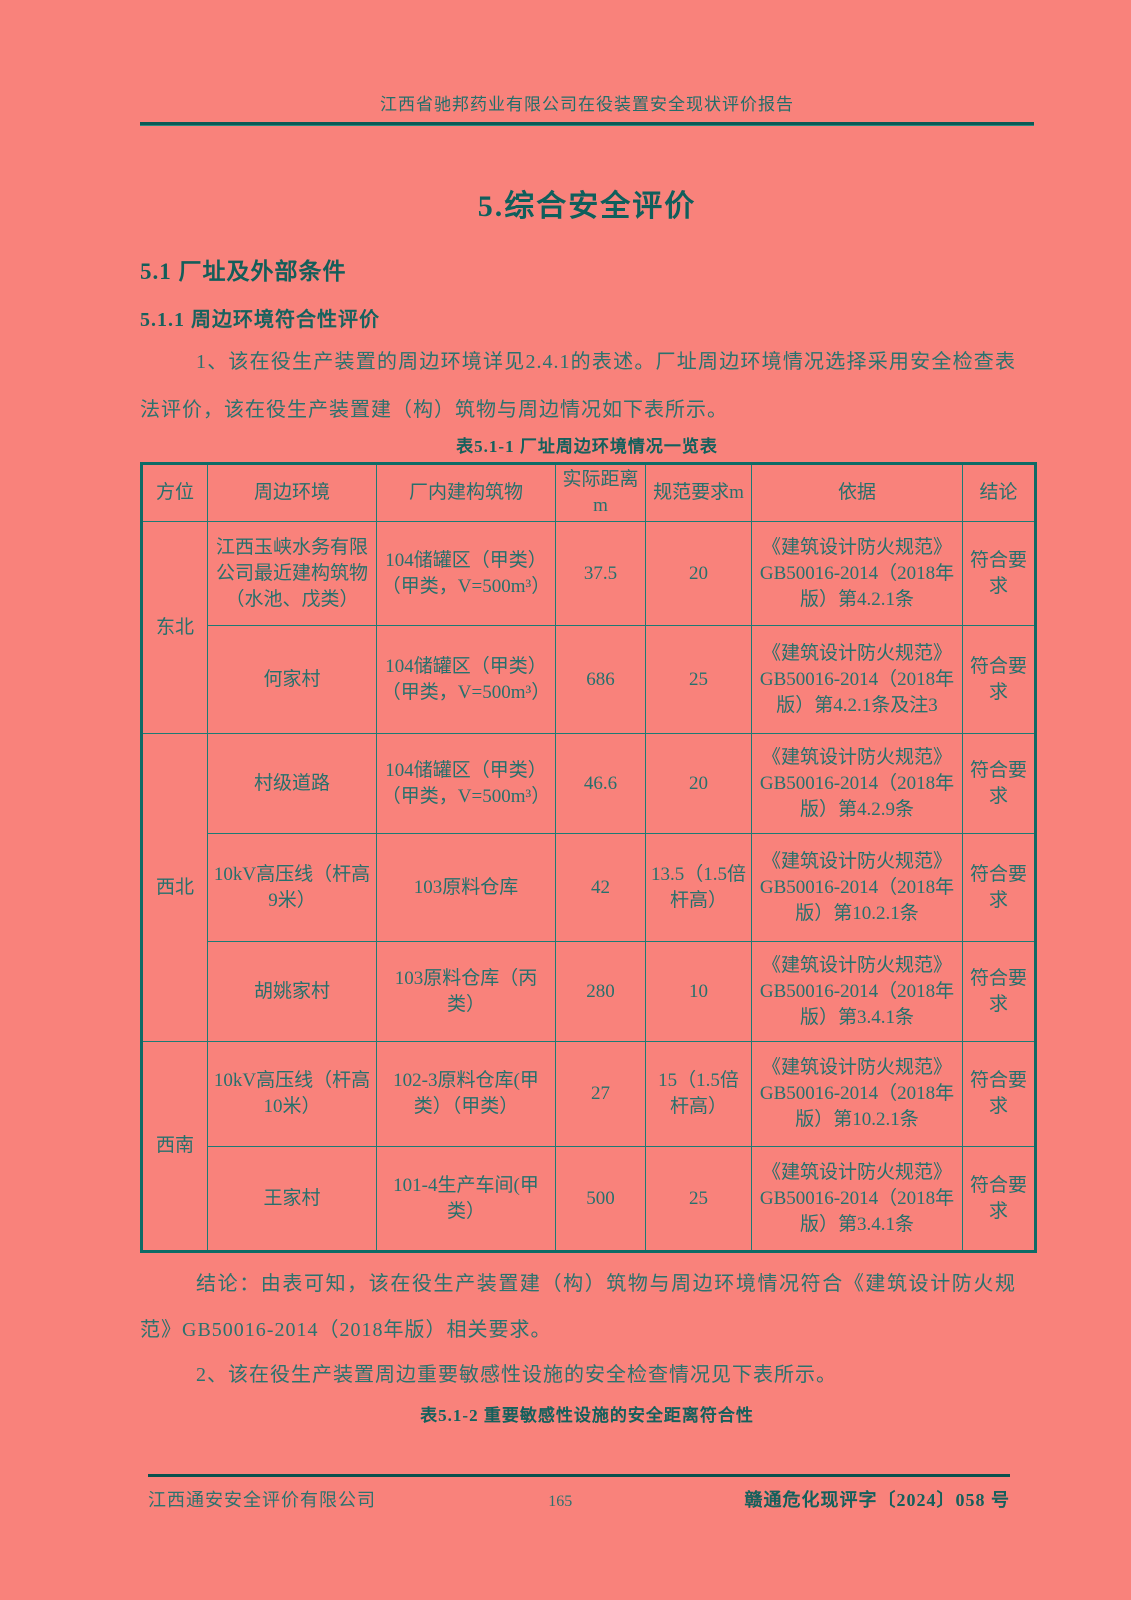  Describe the element at coordinates (292, 679) in the screenshot. I see `environment-cell: 何家村` at that location.